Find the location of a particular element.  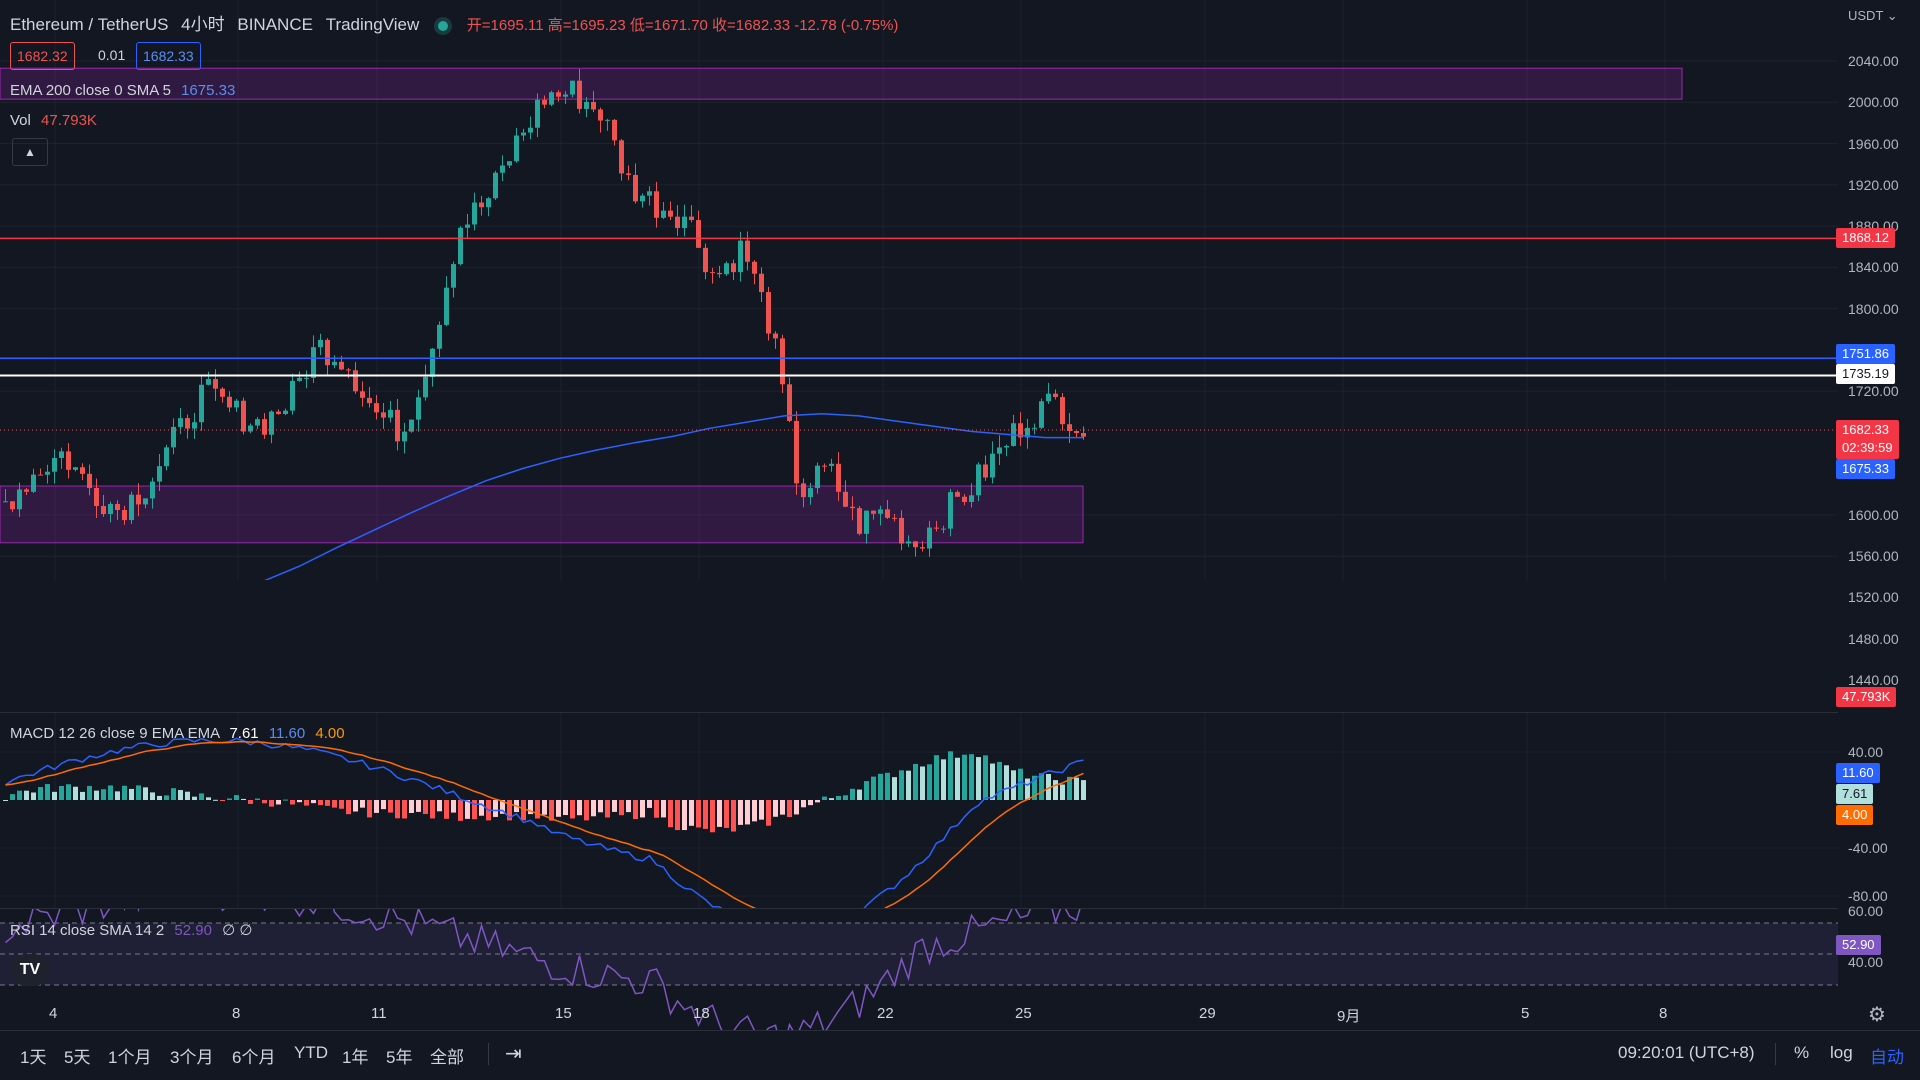

price-axis is located at coordinates (1879, 515).